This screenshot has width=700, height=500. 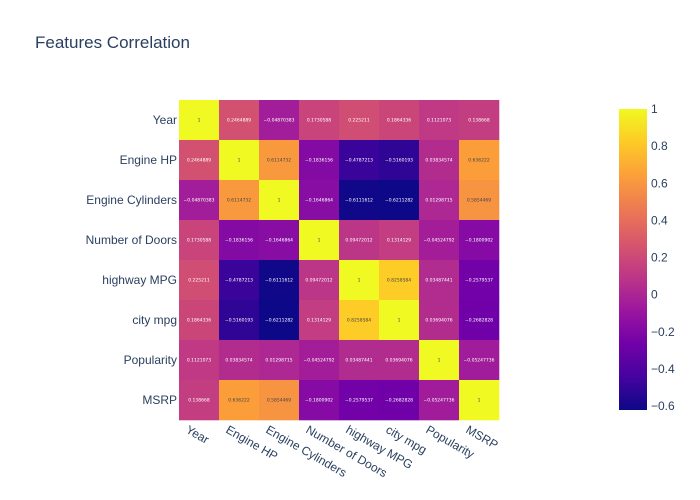 What do you see at coordinates (131, 200) in the screenshot?
I see `y-tick-label: Engine Cylinders` at bounding box center [131, 200].